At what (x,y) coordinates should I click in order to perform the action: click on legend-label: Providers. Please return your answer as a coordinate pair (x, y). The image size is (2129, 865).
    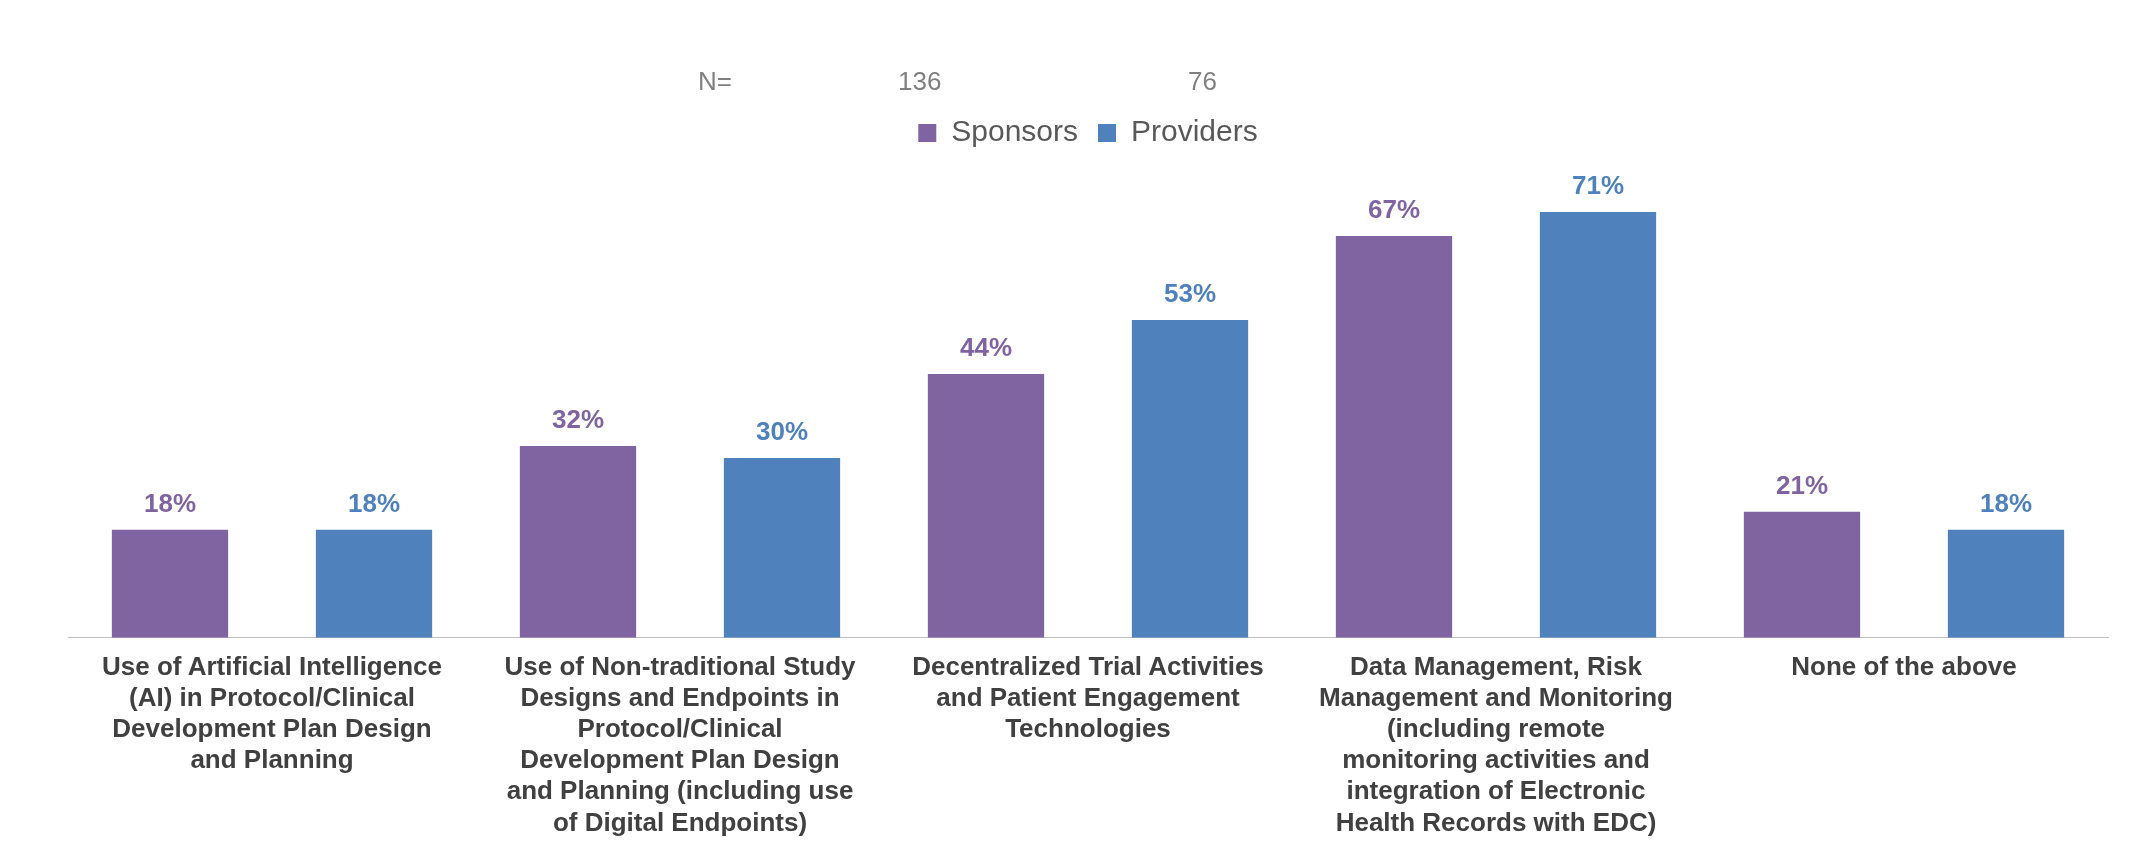
    Looking at the image, I should click on (1194, 131).